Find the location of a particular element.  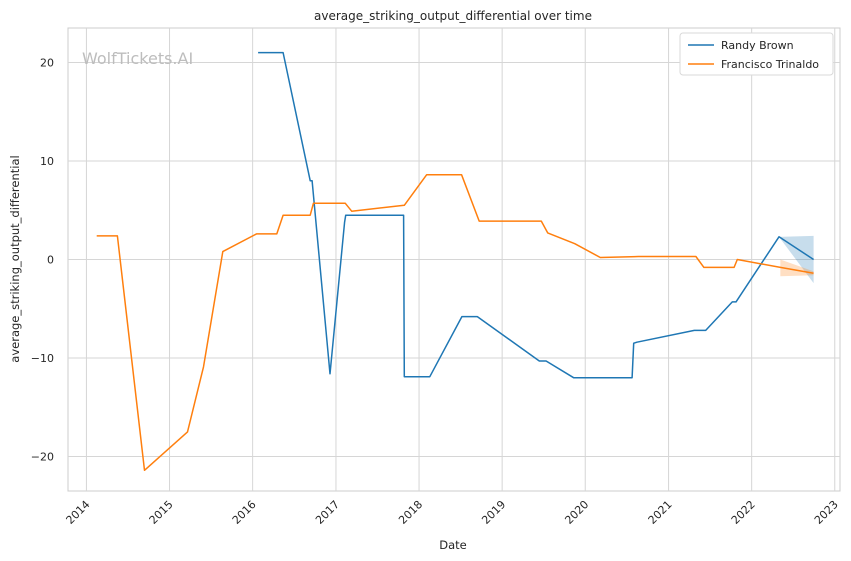

y-axis-label: average_striking_output_differential is located at coordinates (15, 258).